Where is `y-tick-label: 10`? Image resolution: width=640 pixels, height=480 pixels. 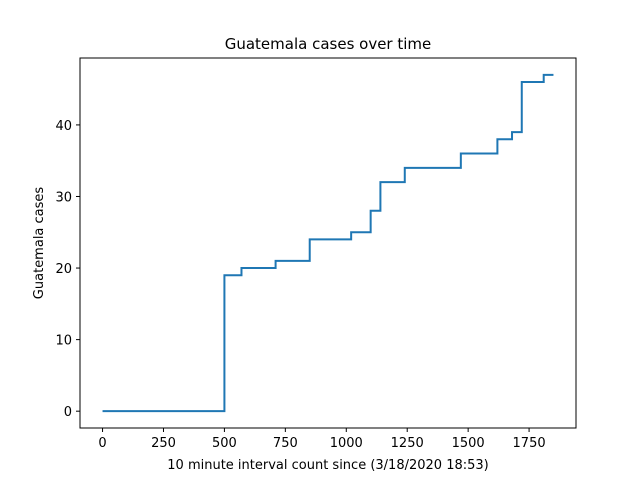
y-tick-label: 10 is located at coordinates (63, 341).